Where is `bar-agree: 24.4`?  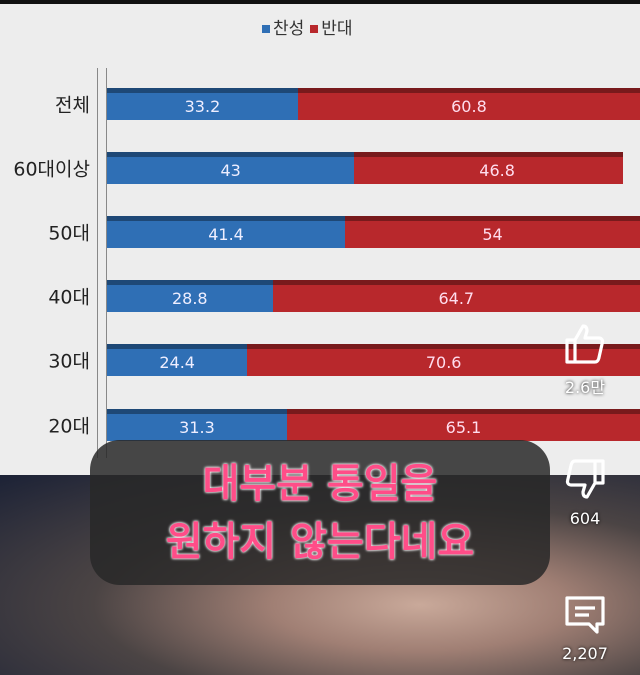 bar-agree: 24.4 is located at coordinates (177, 360).